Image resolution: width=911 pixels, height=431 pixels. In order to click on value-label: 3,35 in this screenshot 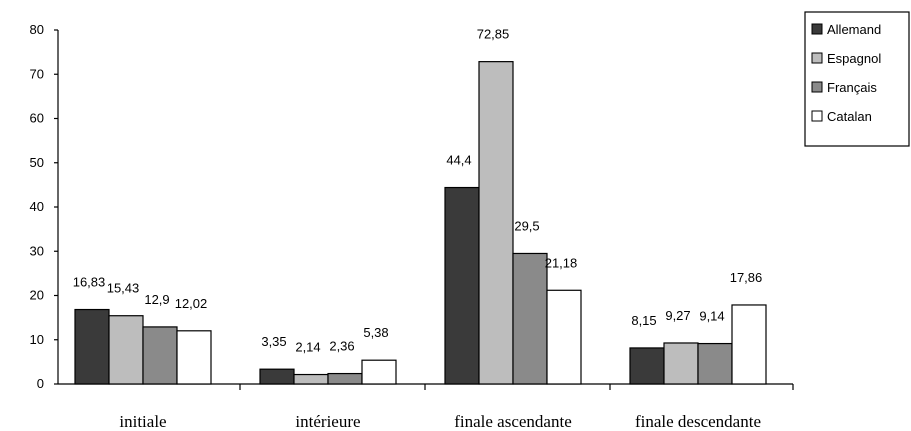, I will do `click(273, 341)`.